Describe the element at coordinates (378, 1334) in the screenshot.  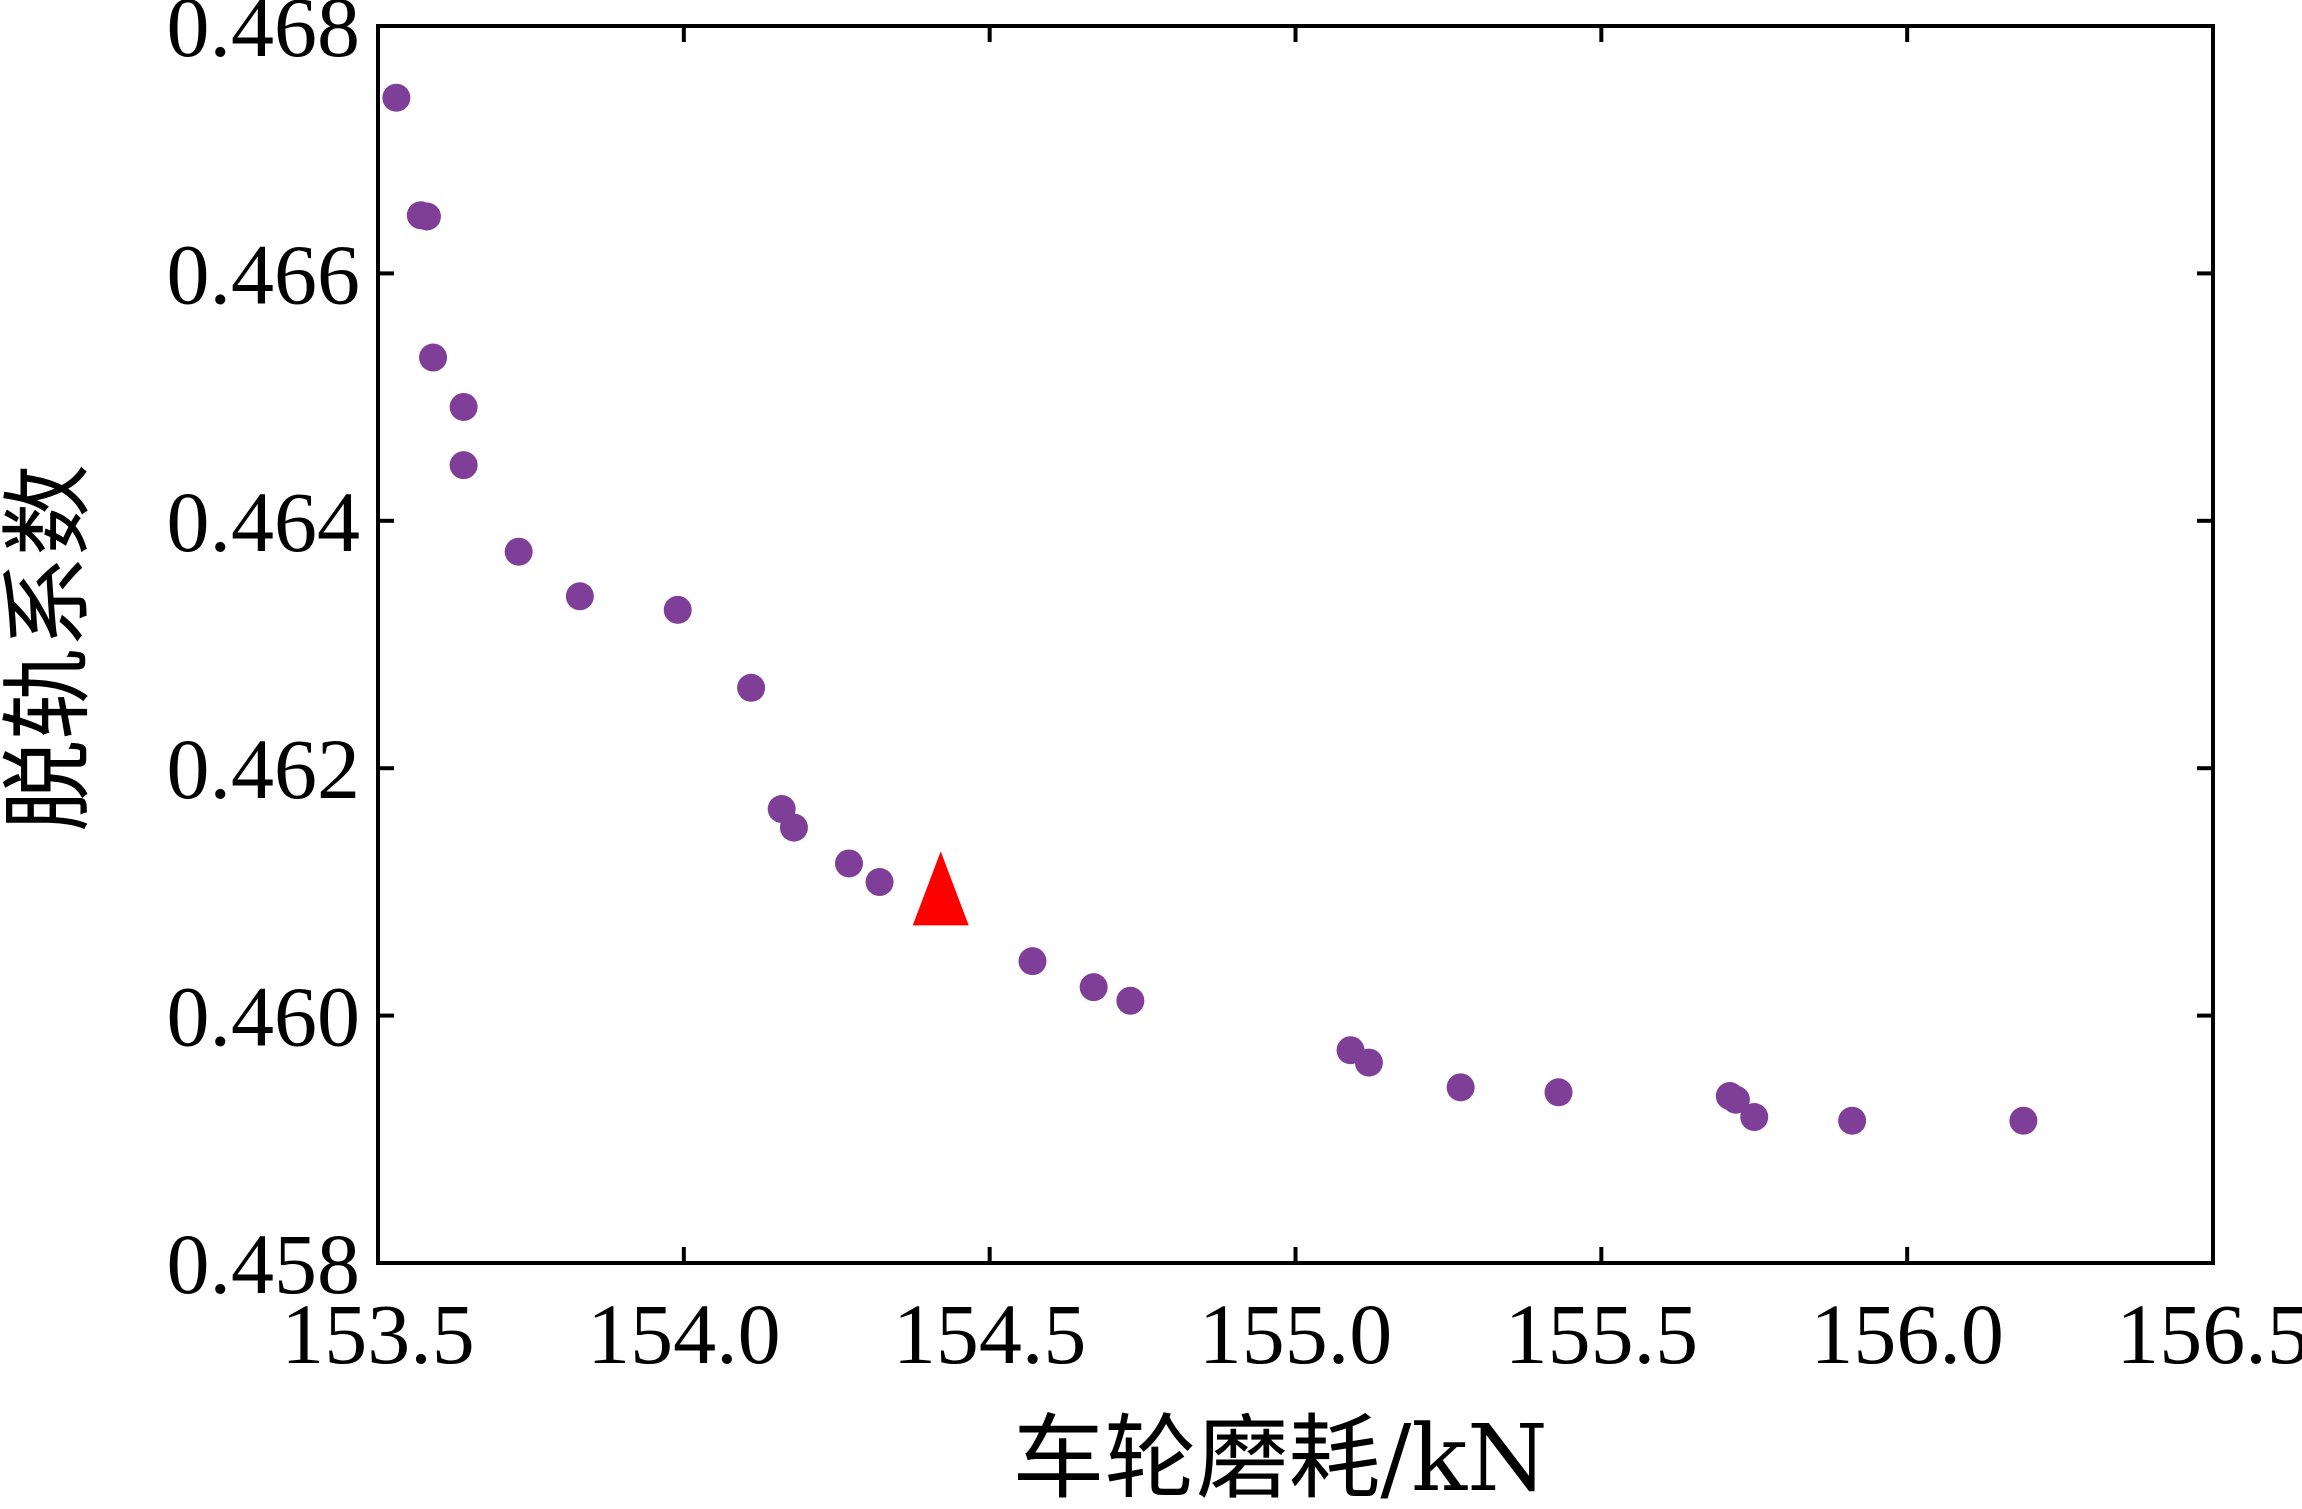
I see `x-tick-label: 153.5` at that location.